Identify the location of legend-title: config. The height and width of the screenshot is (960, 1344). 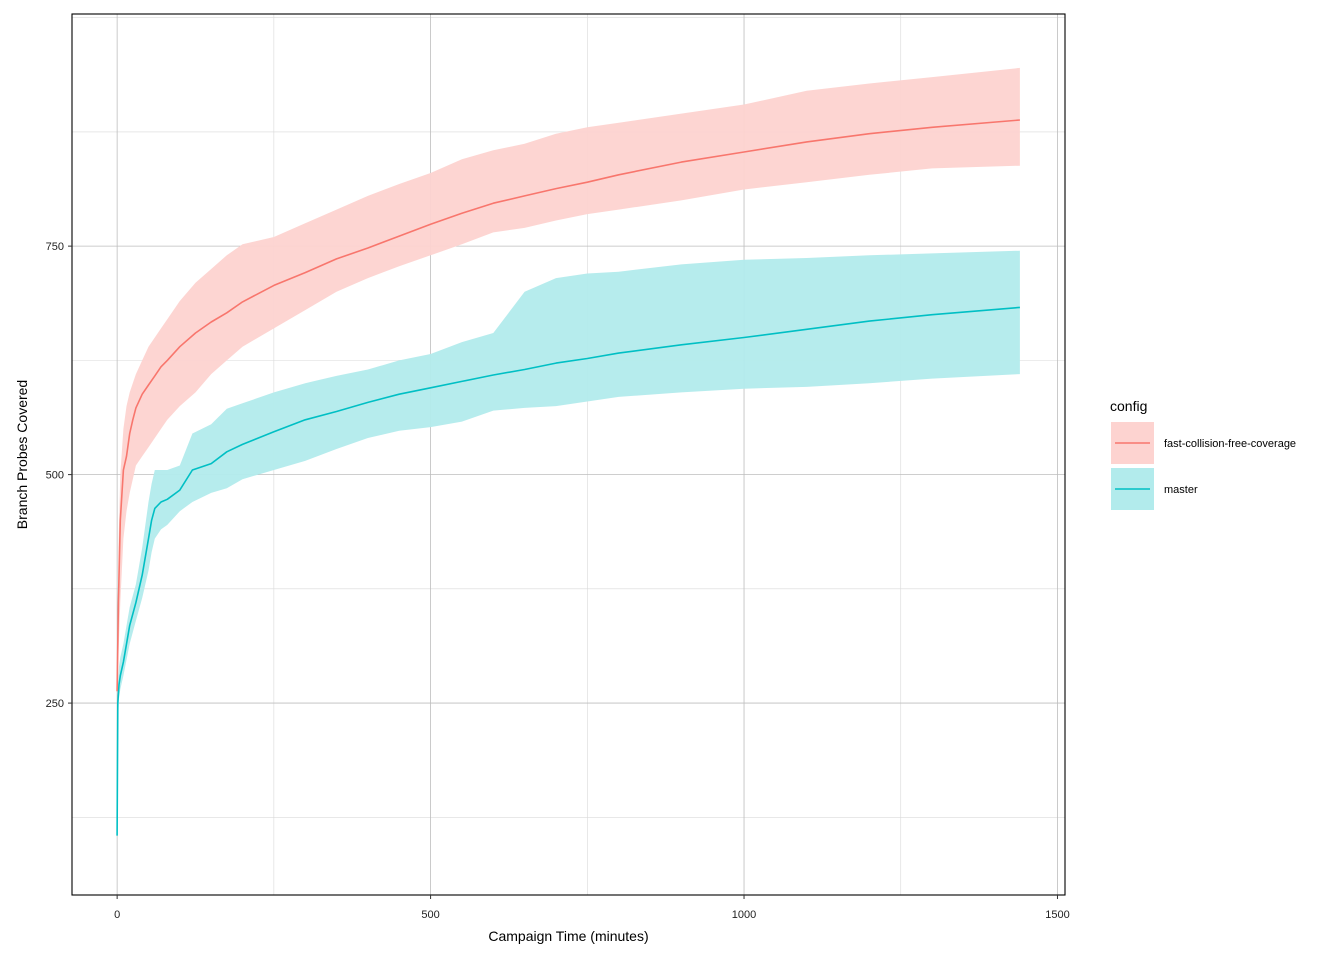
(1128, 406).